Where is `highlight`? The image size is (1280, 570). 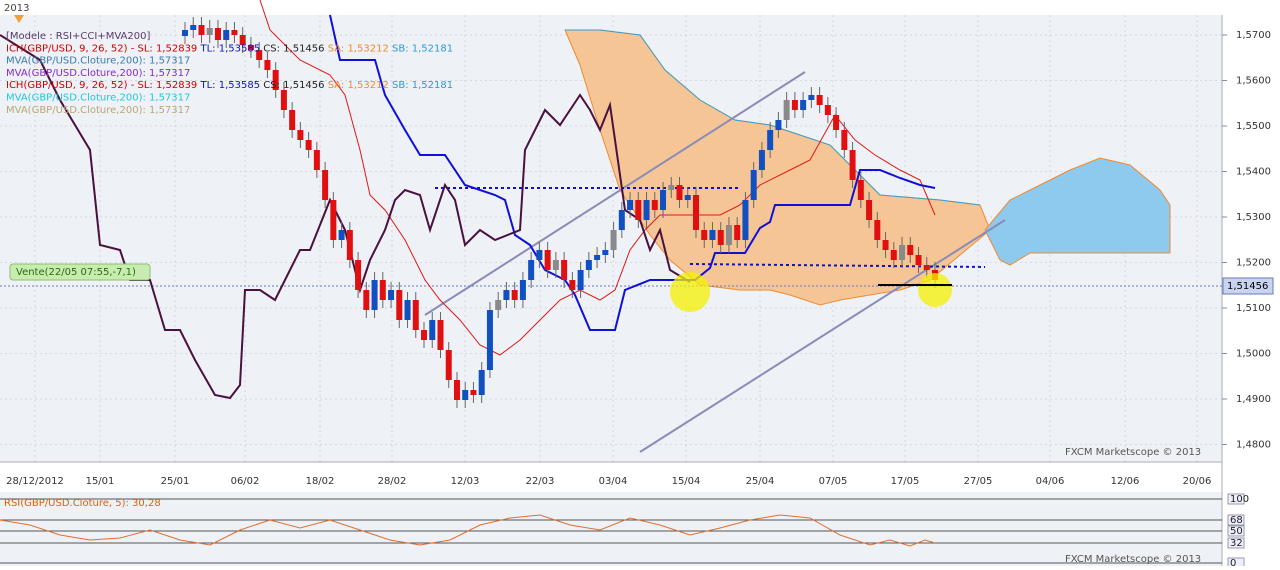
highlight is located at coordinates (935, 290).